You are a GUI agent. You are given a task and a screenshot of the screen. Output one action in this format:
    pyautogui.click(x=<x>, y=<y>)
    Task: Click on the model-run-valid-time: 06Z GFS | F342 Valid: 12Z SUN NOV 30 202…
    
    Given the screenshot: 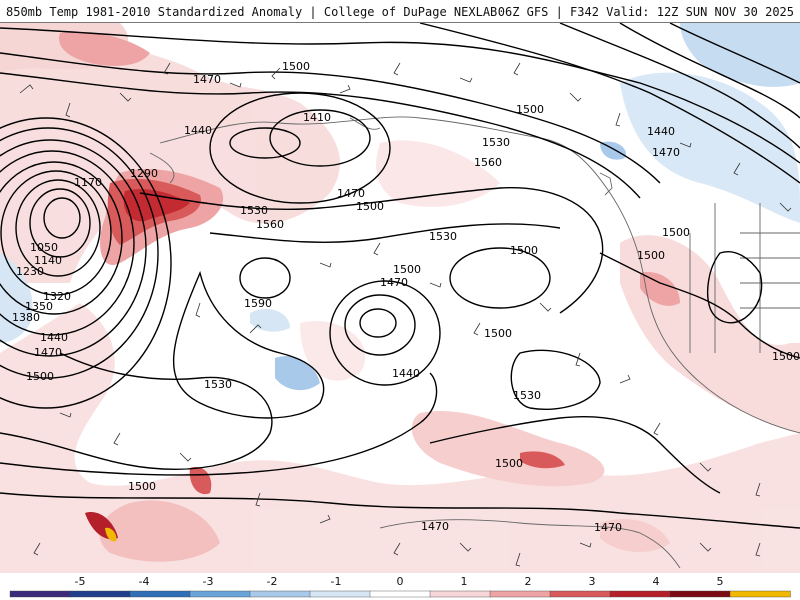 What is the action you would take?
    pyautogui.click(x=645, y=12)
    